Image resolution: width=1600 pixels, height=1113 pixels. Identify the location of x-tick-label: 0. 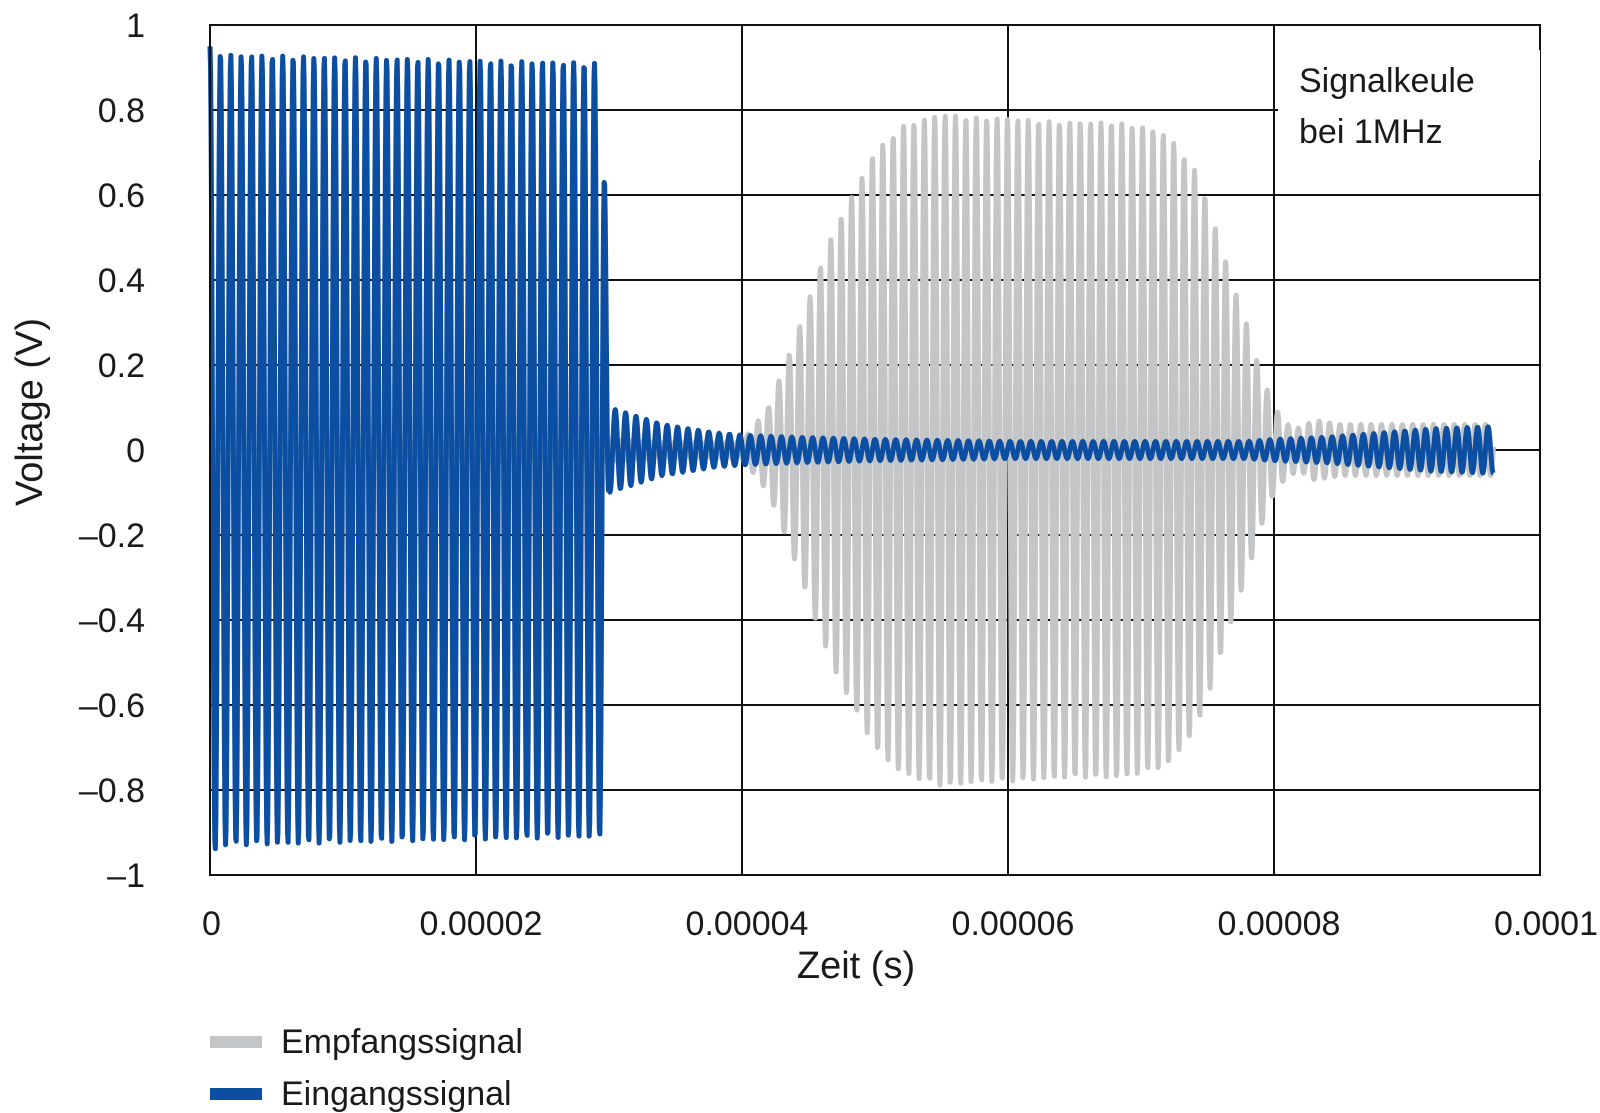
(211, 924).